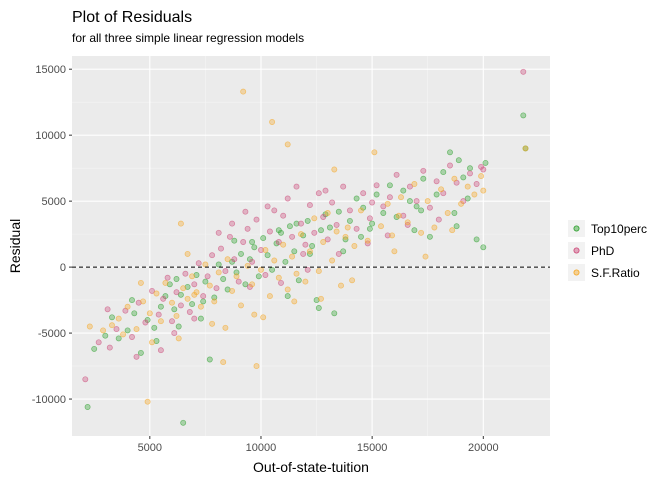 The height and width of the screenshot is (480, 672). I want to click on y-tick-label: 0, so click(63, 268).